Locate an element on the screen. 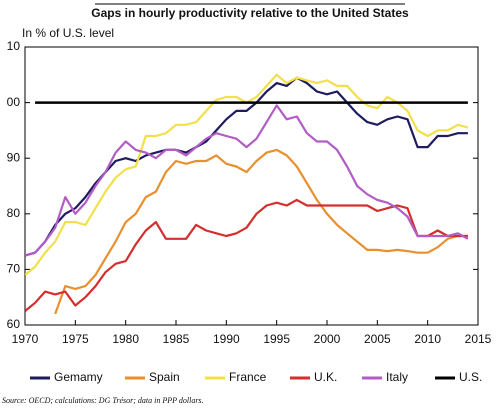  legend-label: Spain is located at coordinates (164, 377).